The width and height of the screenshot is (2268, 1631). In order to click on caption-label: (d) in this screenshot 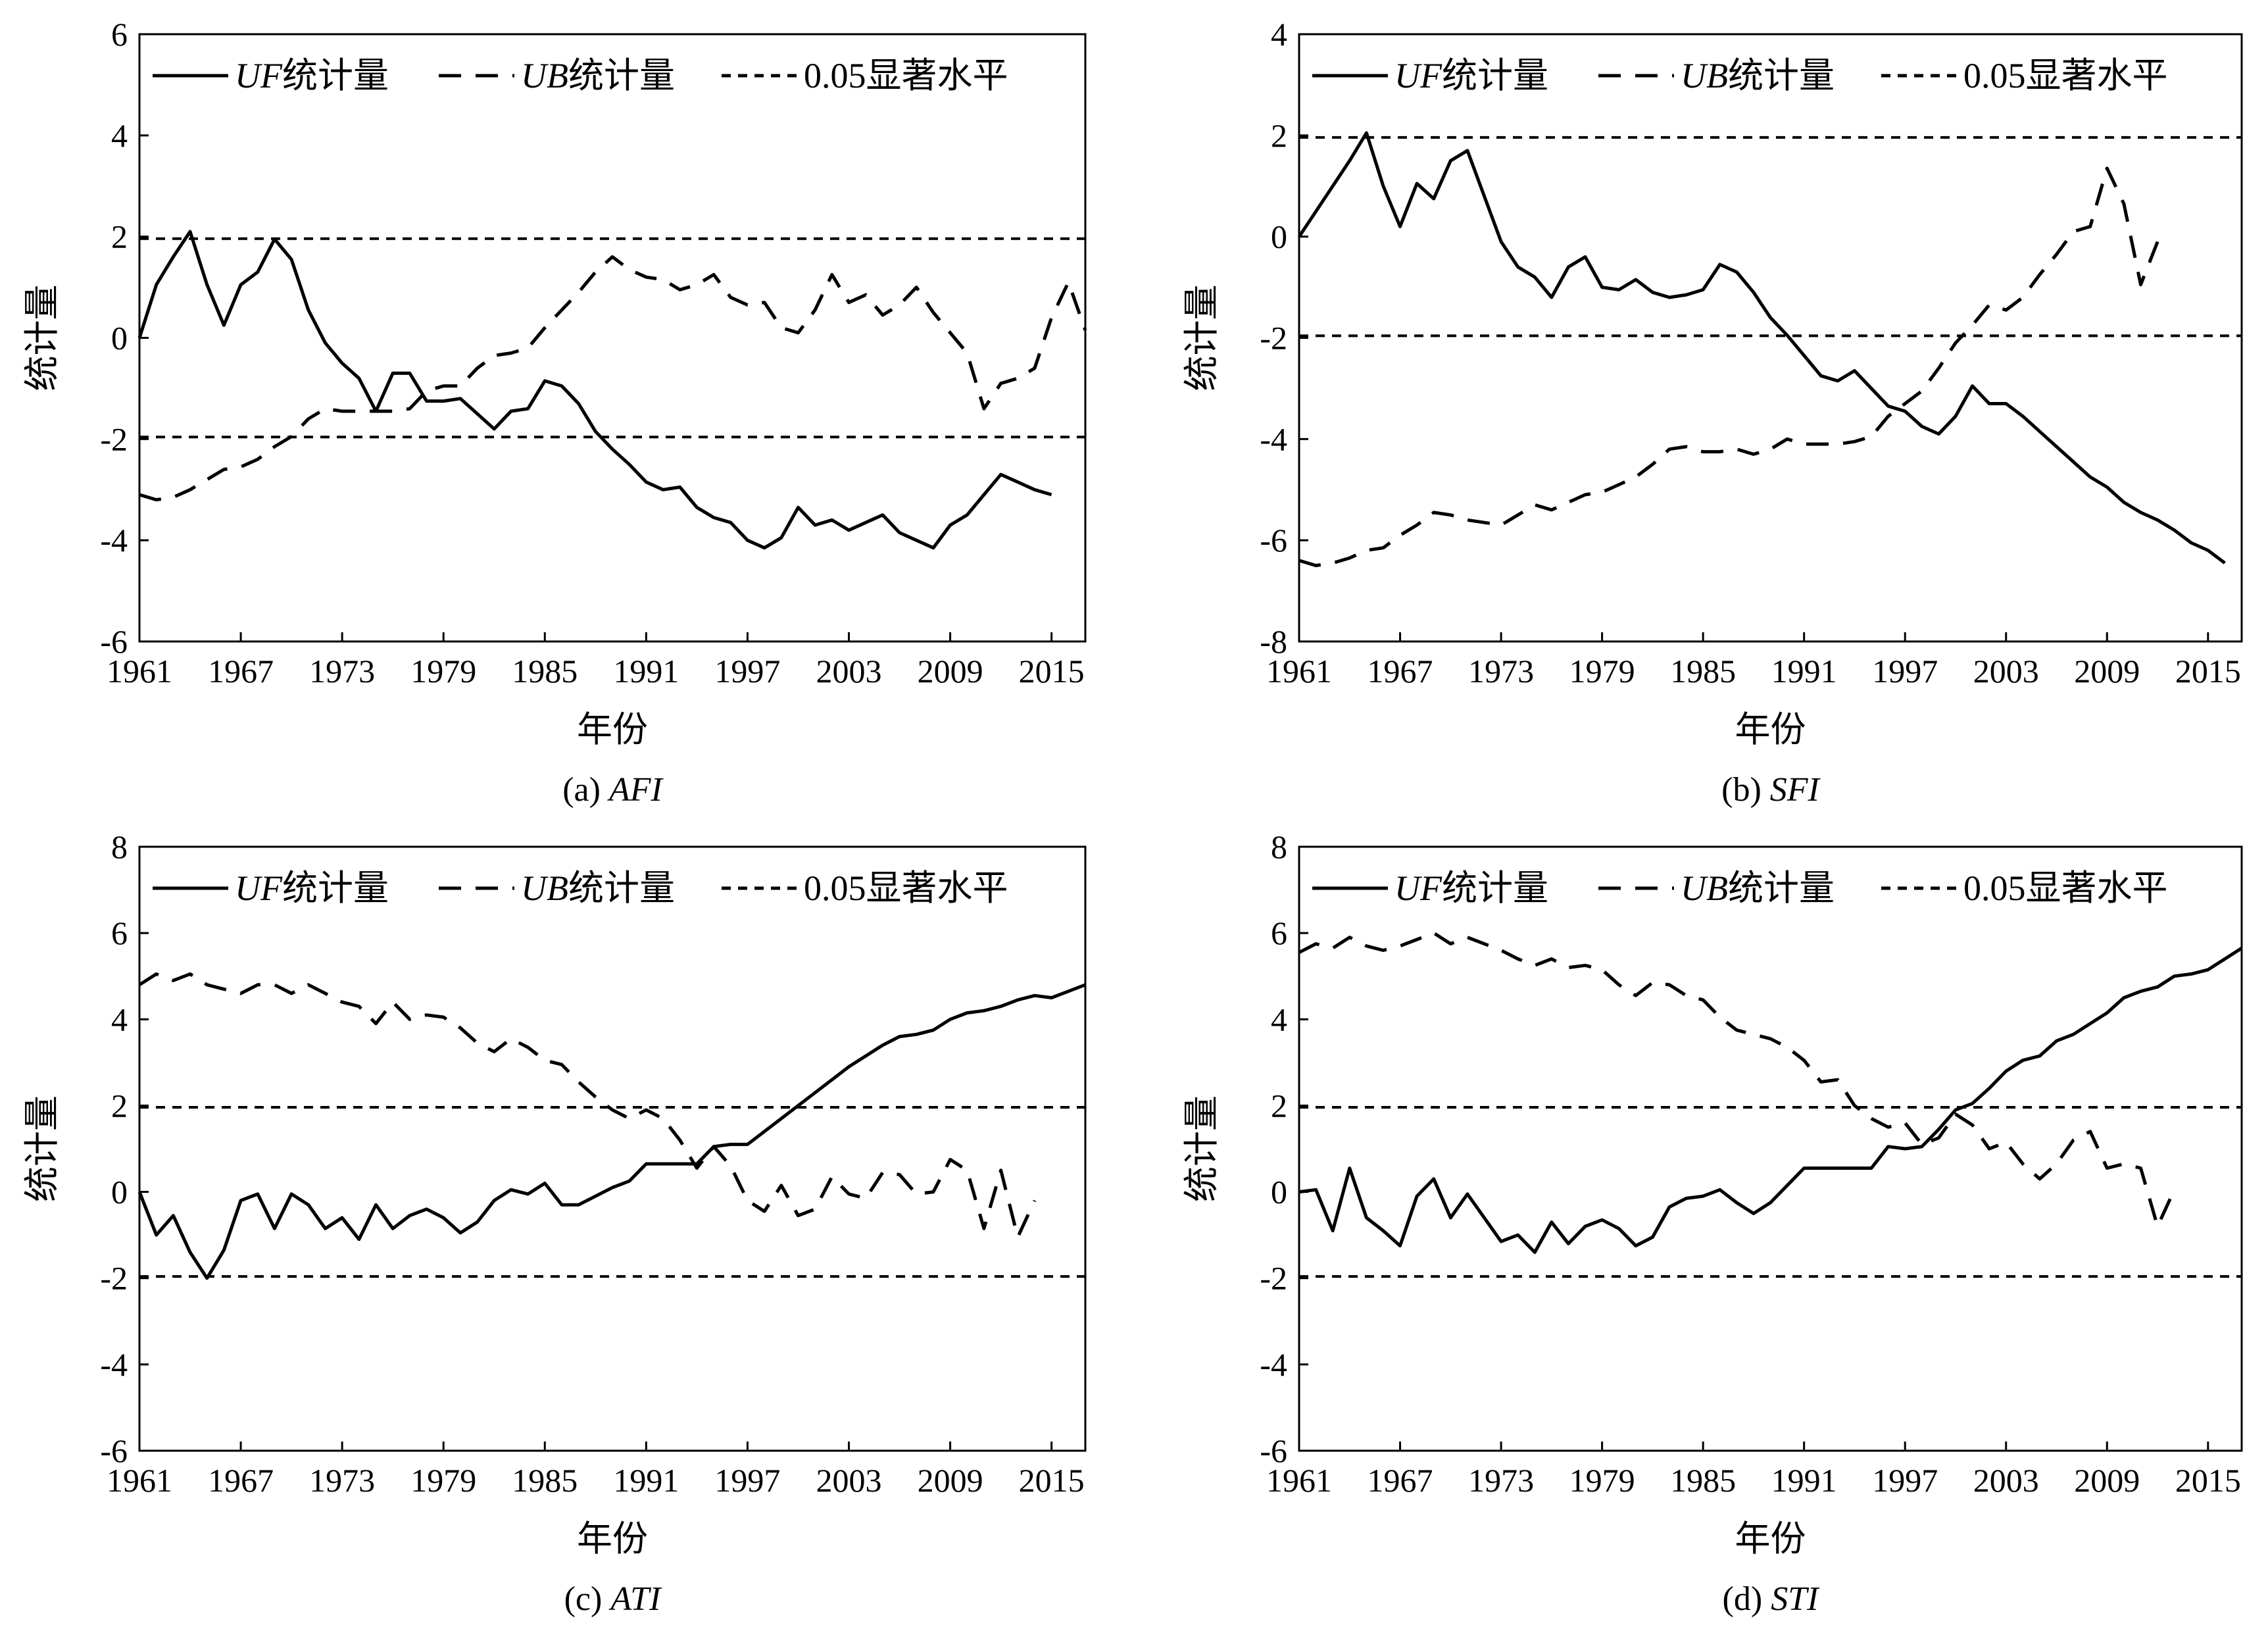, I will do `click(1747, 1599)`.